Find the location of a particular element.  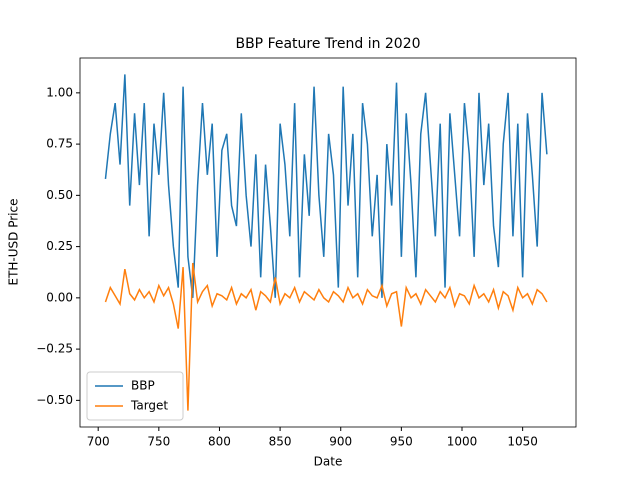

x-tick-label: 900 is located at coordinates (340, 442).